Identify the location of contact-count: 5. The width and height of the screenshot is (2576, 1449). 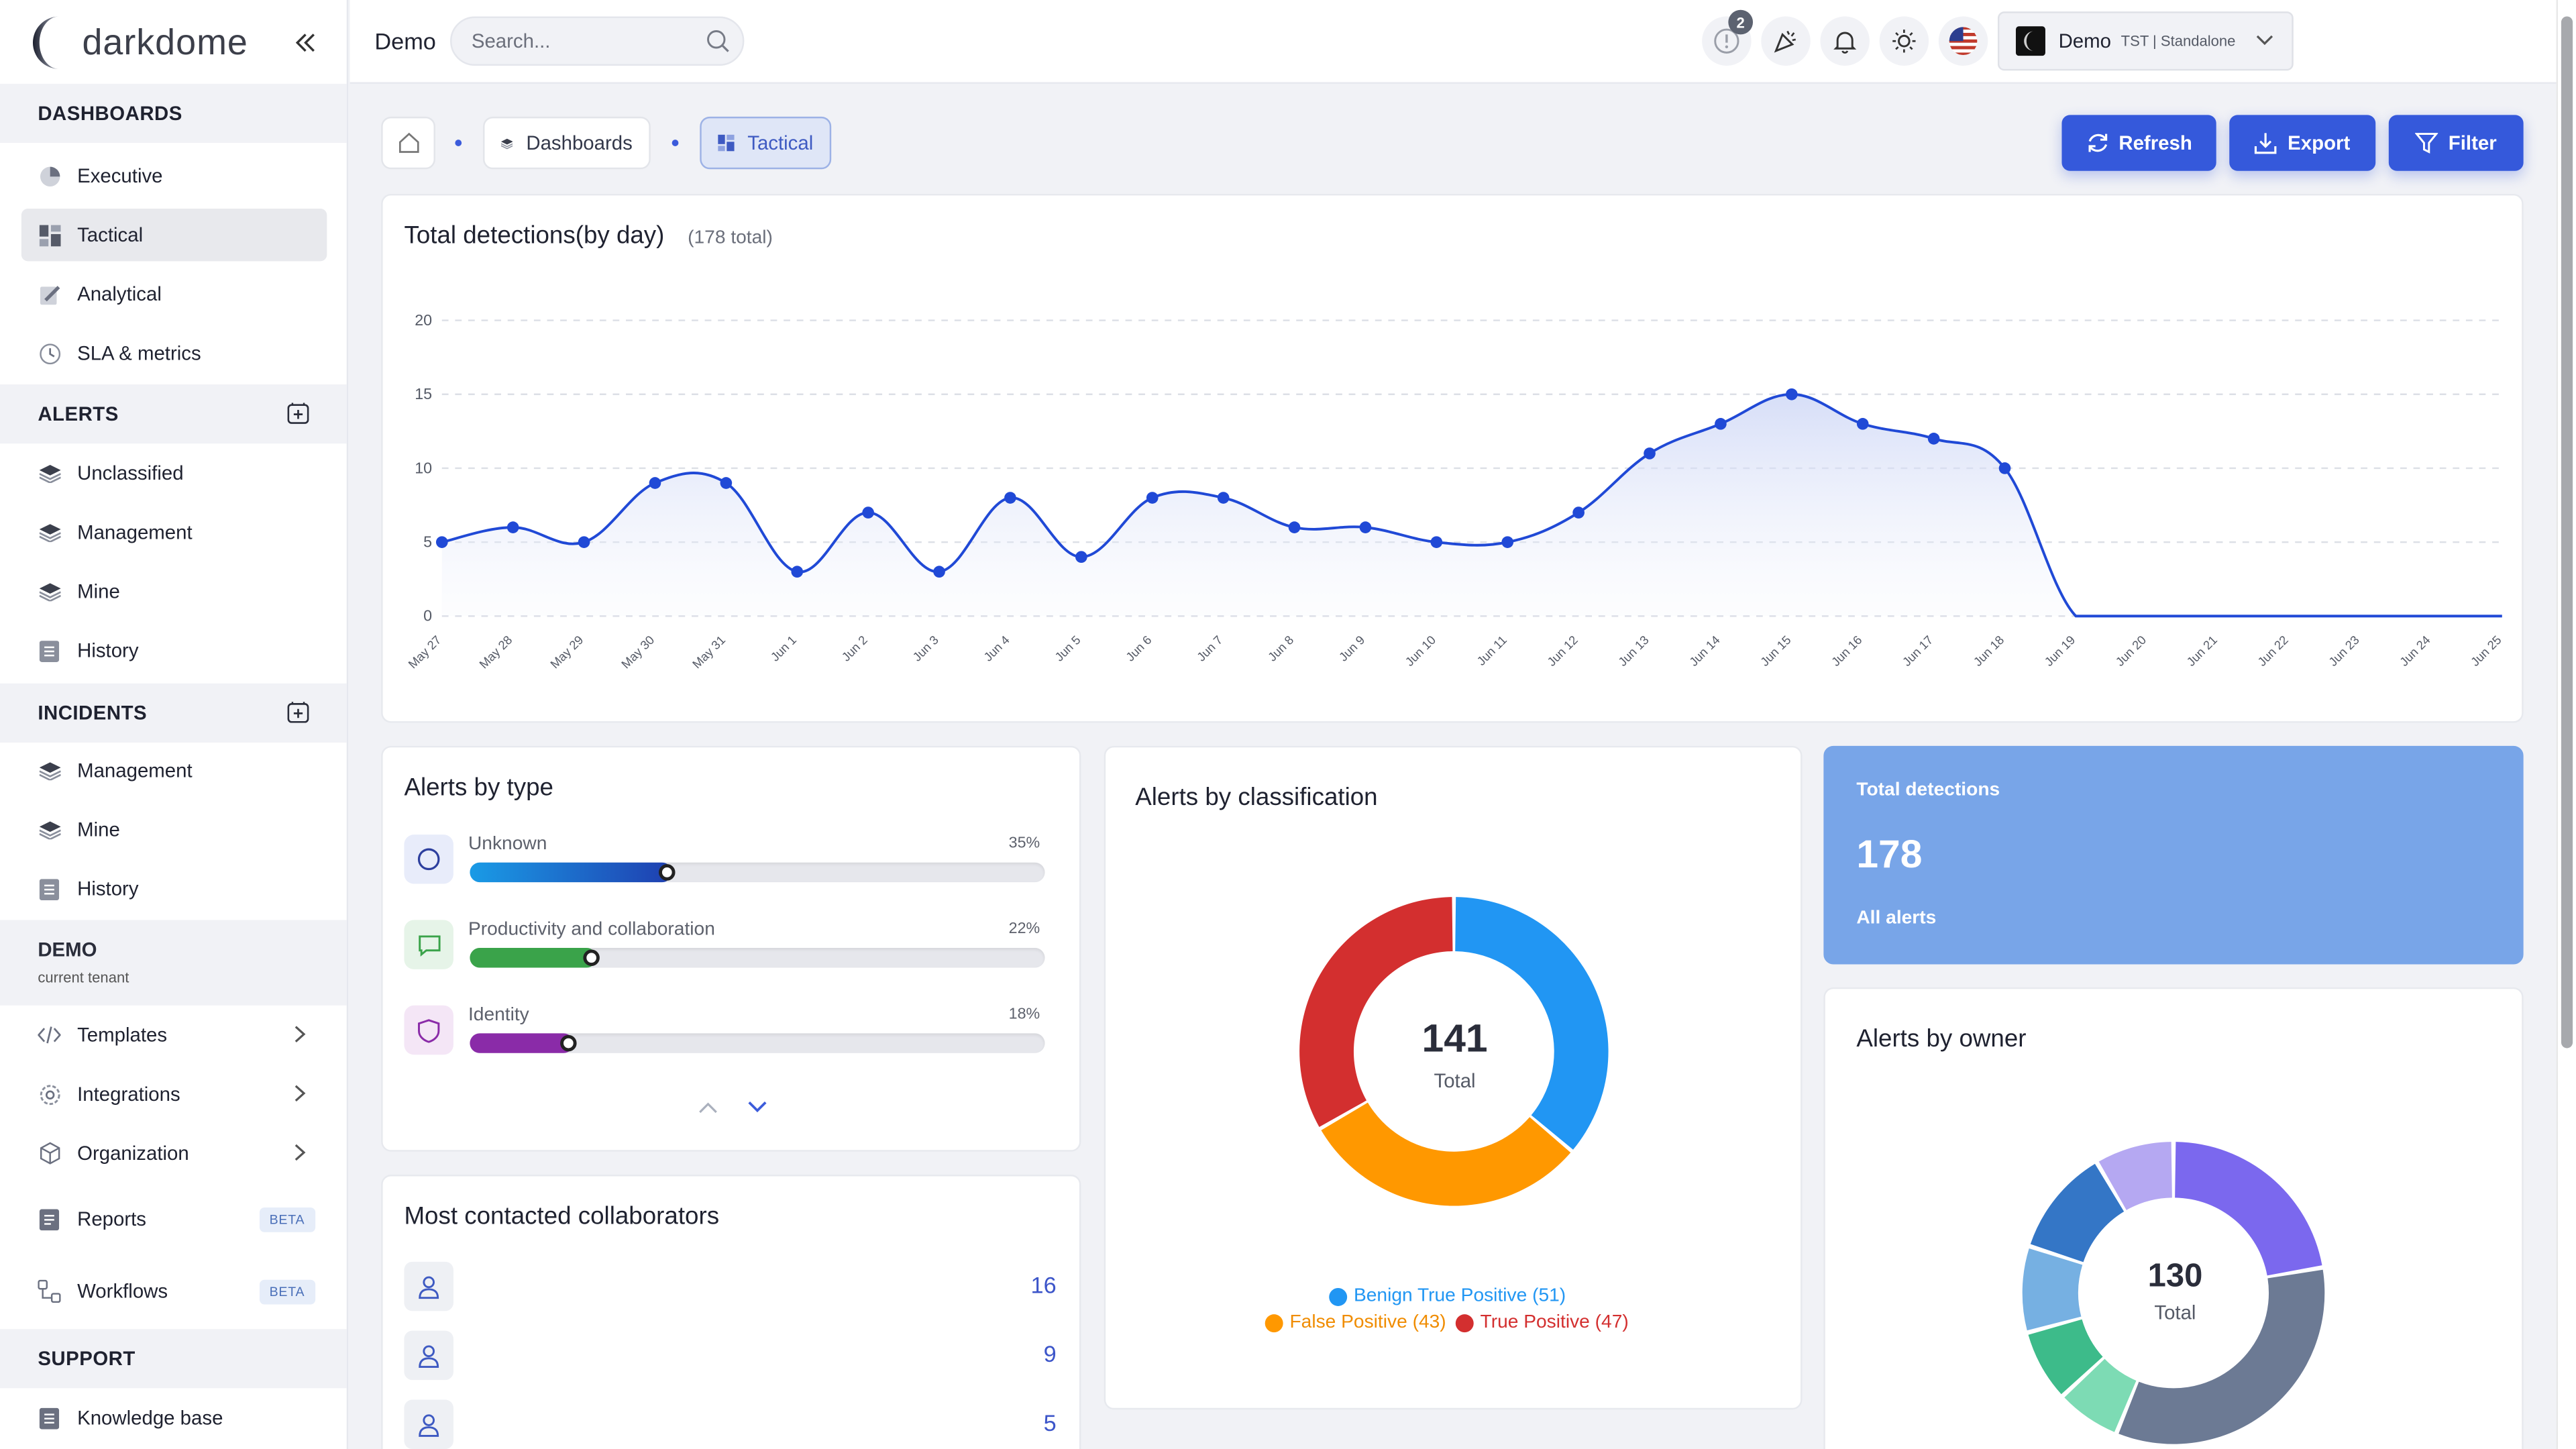
(1050, 1422).